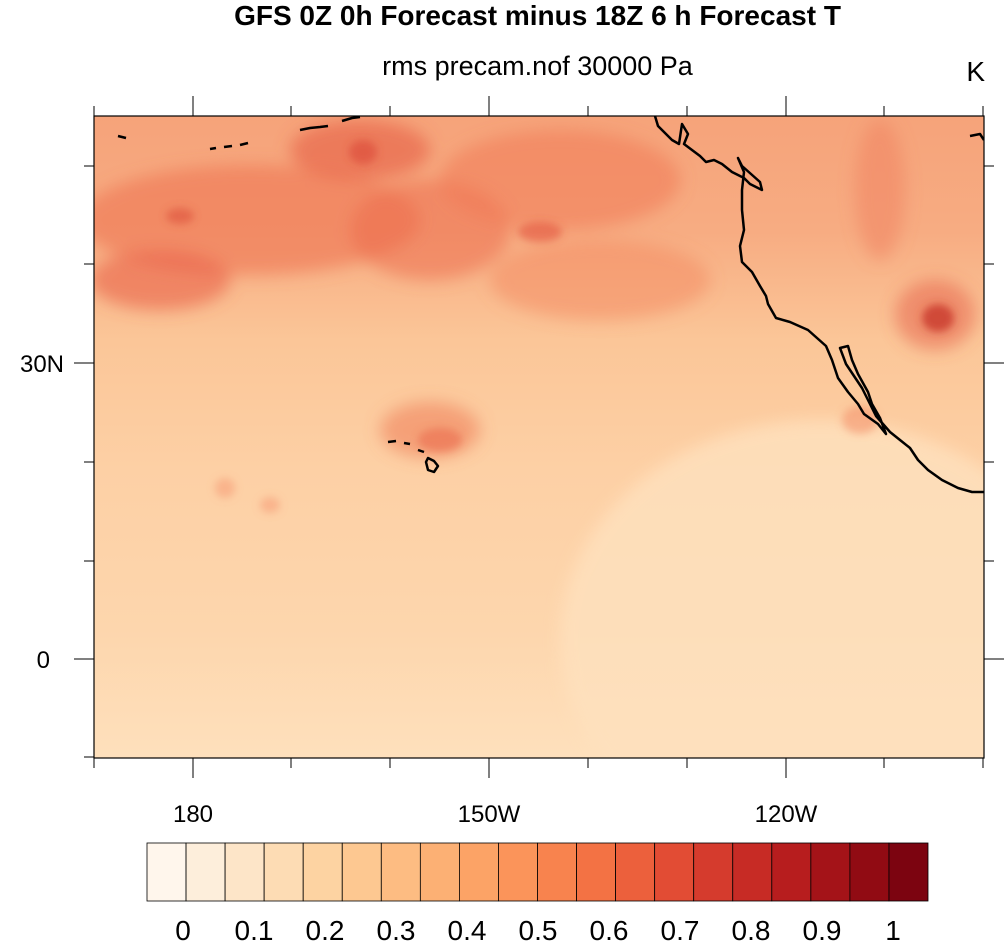 This screenshot has height=944, width=1005. Describe the element at coordinates (43, 660) in the screenshot. I see `lat-label-0: 0` at that location.